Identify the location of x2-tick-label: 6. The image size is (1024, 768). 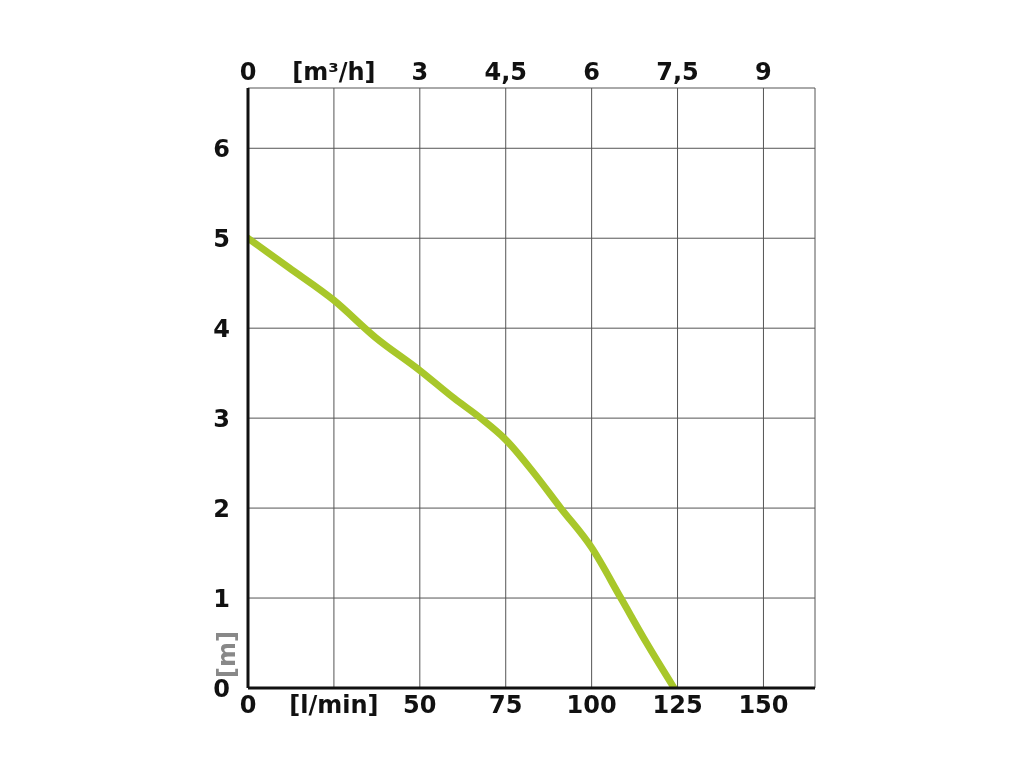
(591, 72).